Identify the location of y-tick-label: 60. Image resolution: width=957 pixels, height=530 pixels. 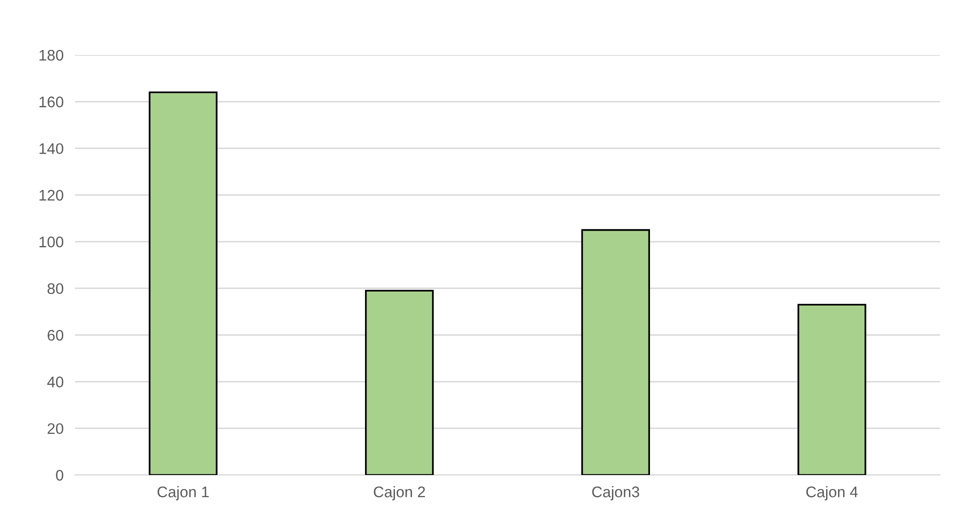
(56, 335).